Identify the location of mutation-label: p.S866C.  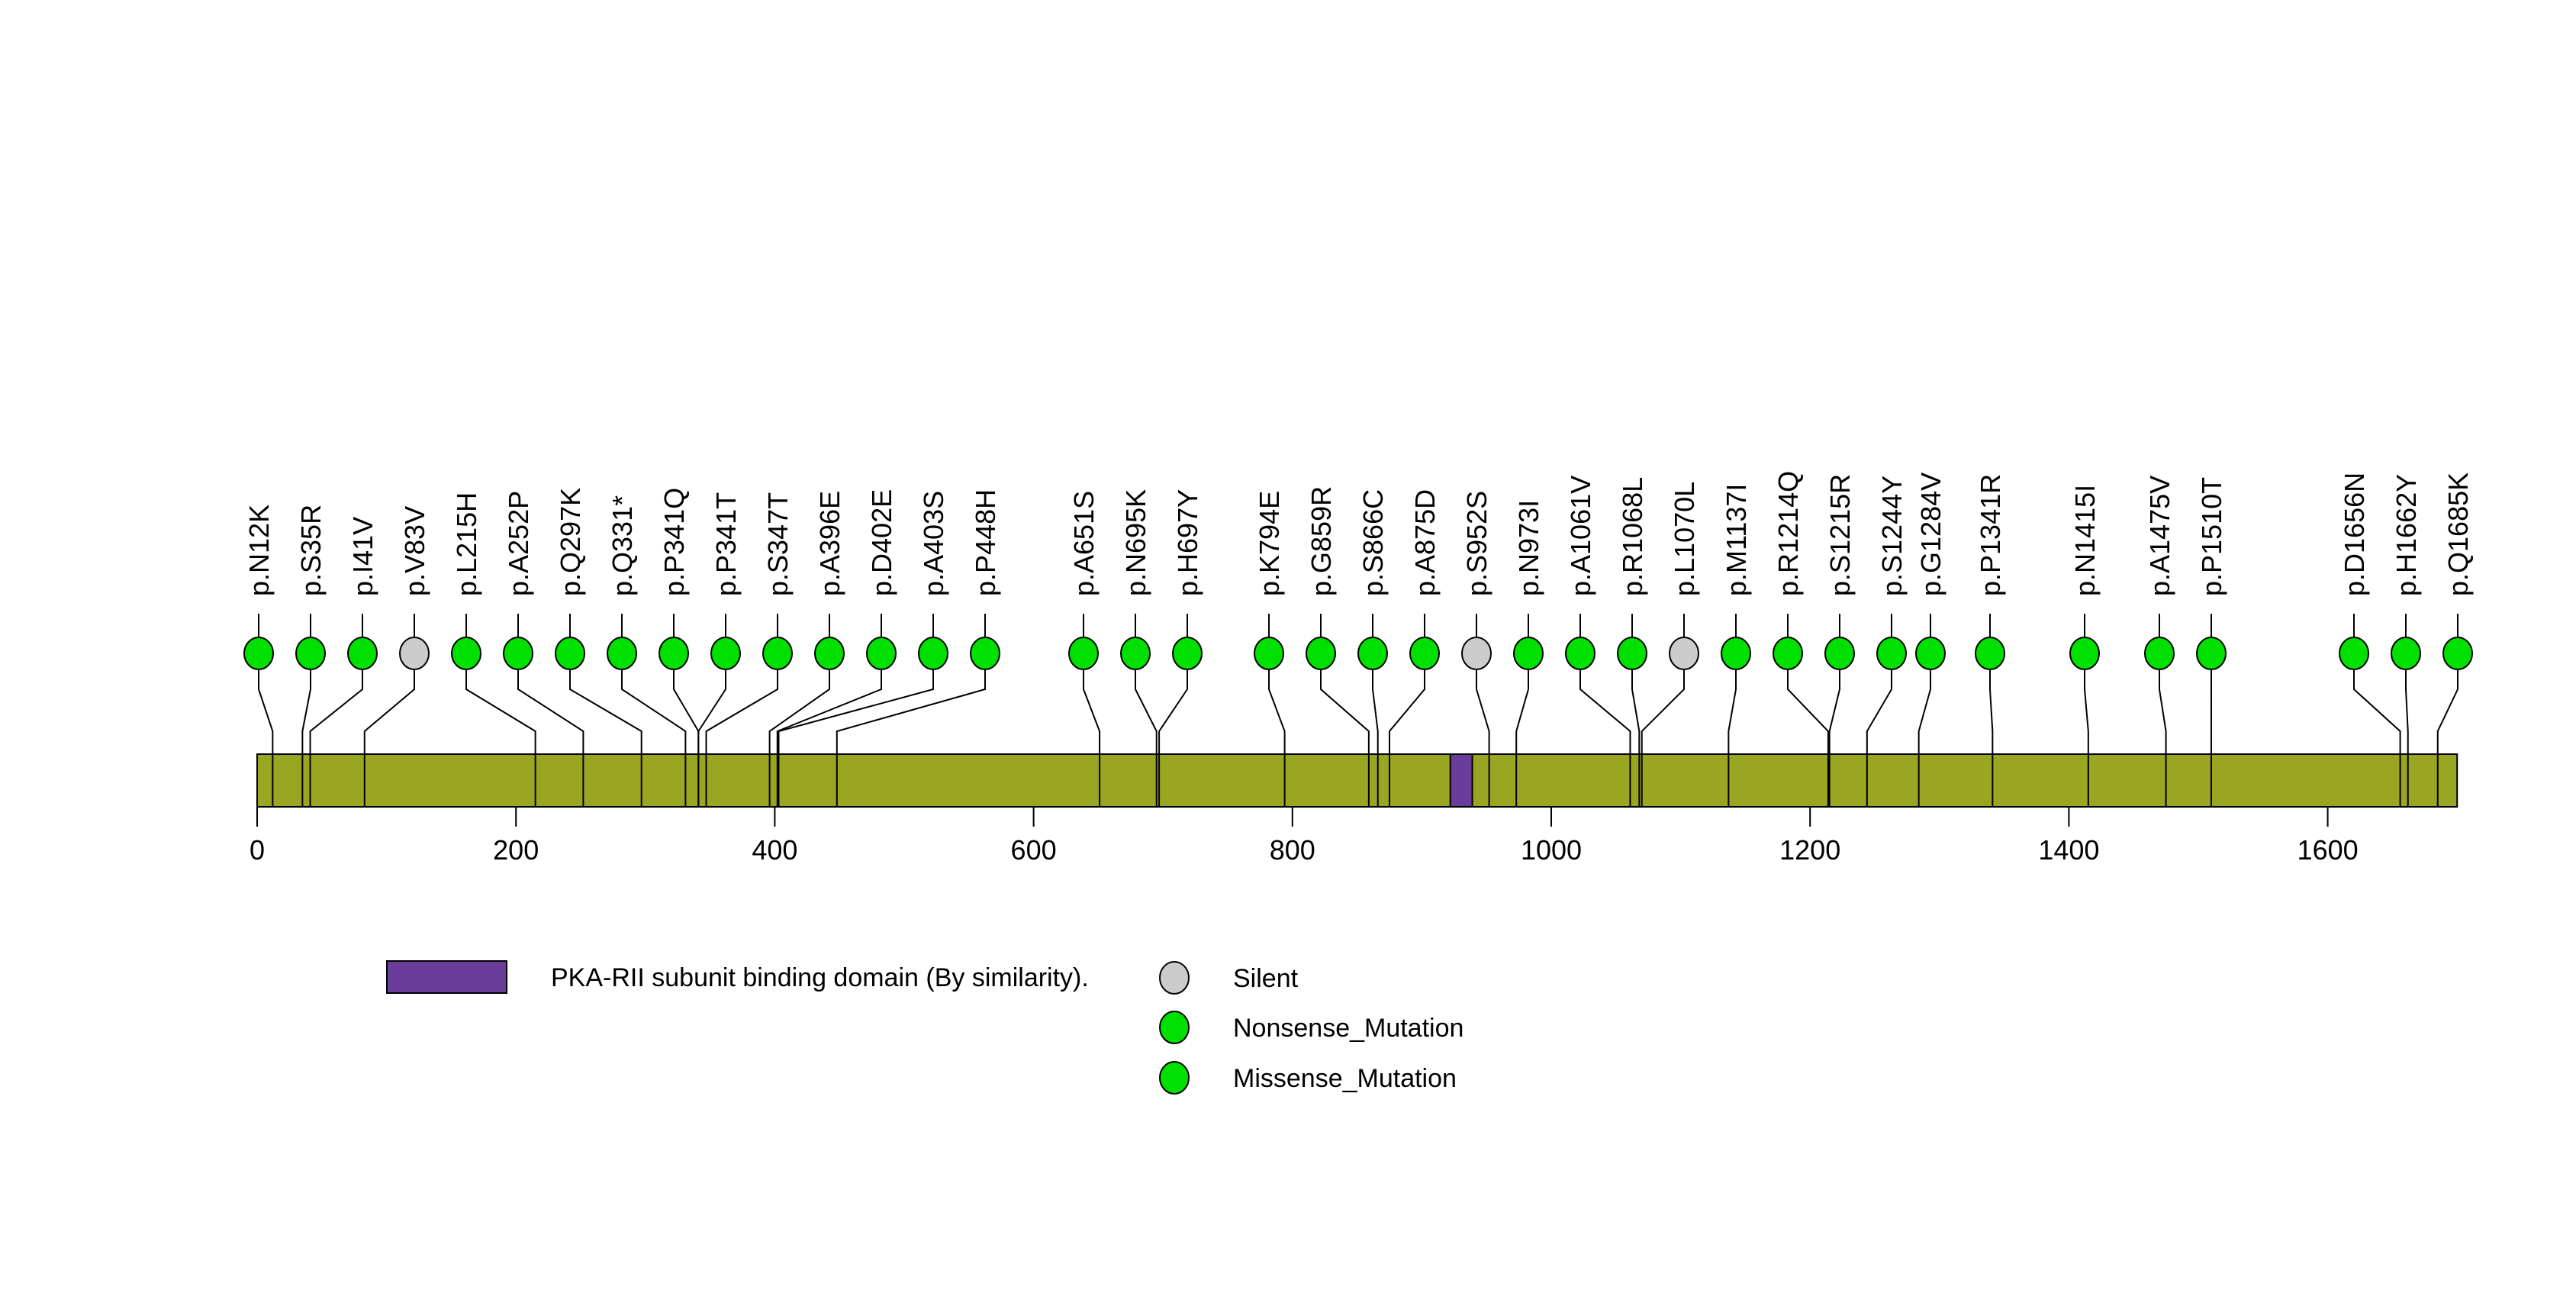
(1373, 543).